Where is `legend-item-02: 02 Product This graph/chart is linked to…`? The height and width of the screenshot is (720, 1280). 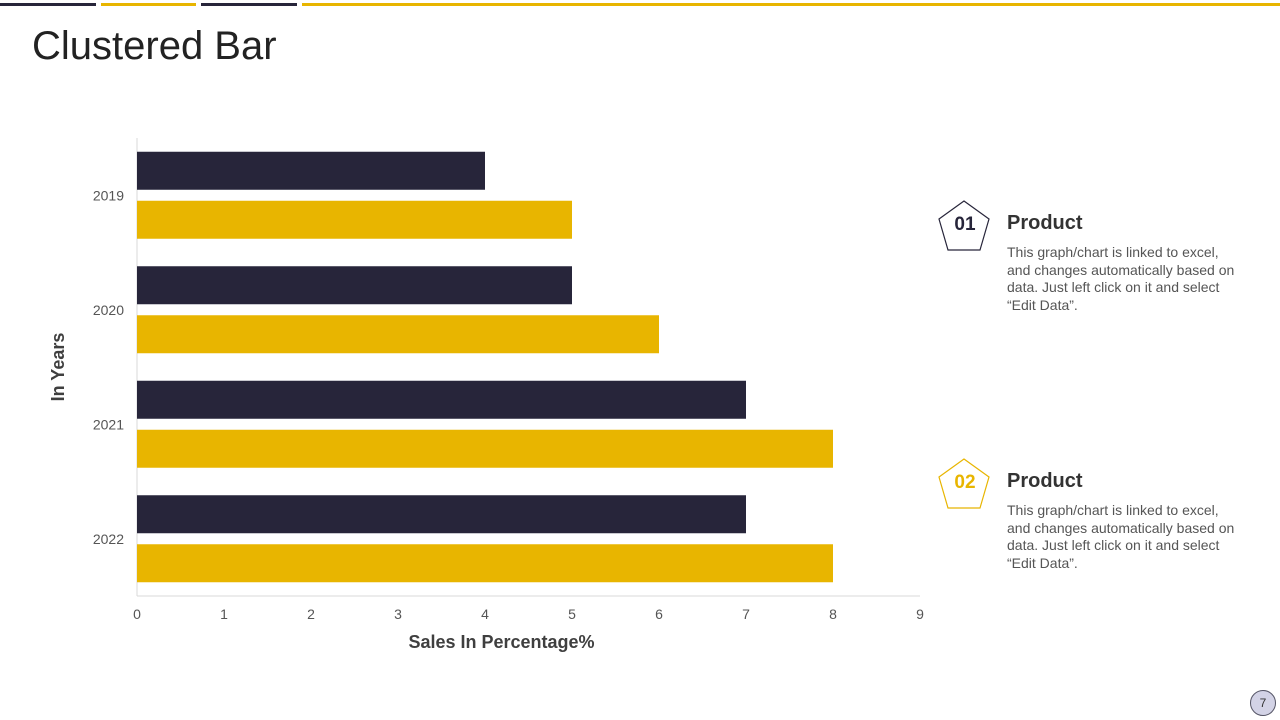
legend-item-02: 02 Product This graph/chart is linked to… is located at coordinates (1098, 523).